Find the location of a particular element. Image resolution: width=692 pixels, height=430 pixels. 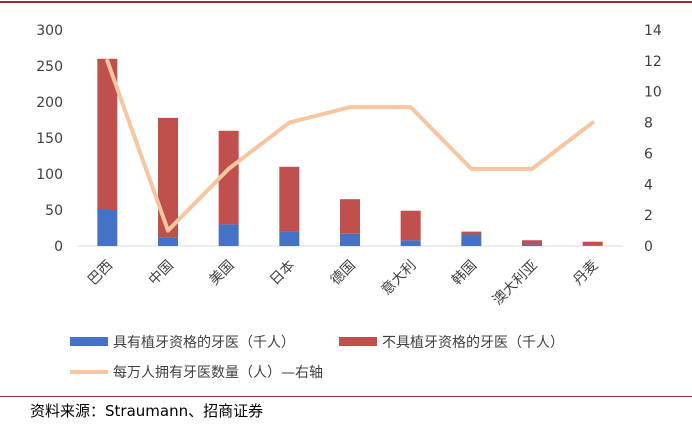

right-tick-label: 14 is located at coordinates (653, 31).